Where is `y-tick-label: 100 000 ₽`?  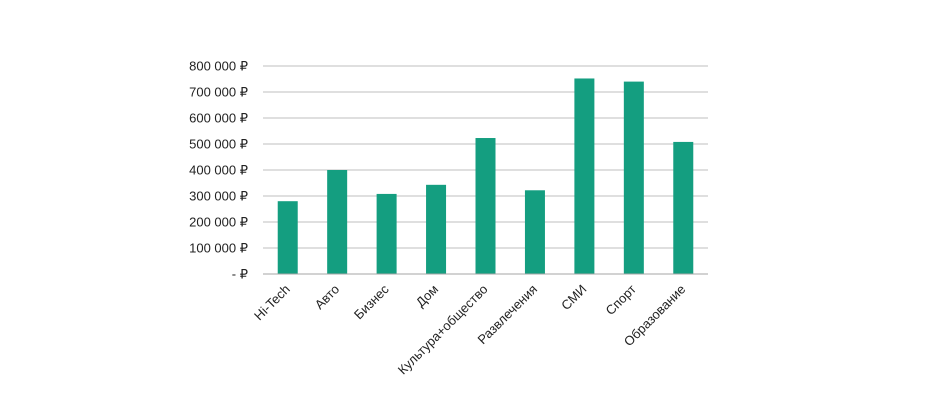 y-tick-label: 100 000 ₽ is located at coordinates (218, 248).